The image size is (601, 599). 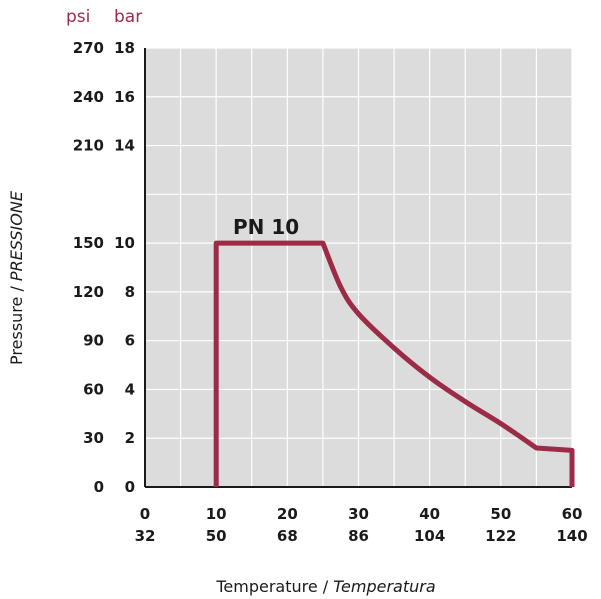 What do you see at coordinates (500, 514) in the screenshot?
I see `x-tick-label-celsius: 50` at bounding box center [500, 514].